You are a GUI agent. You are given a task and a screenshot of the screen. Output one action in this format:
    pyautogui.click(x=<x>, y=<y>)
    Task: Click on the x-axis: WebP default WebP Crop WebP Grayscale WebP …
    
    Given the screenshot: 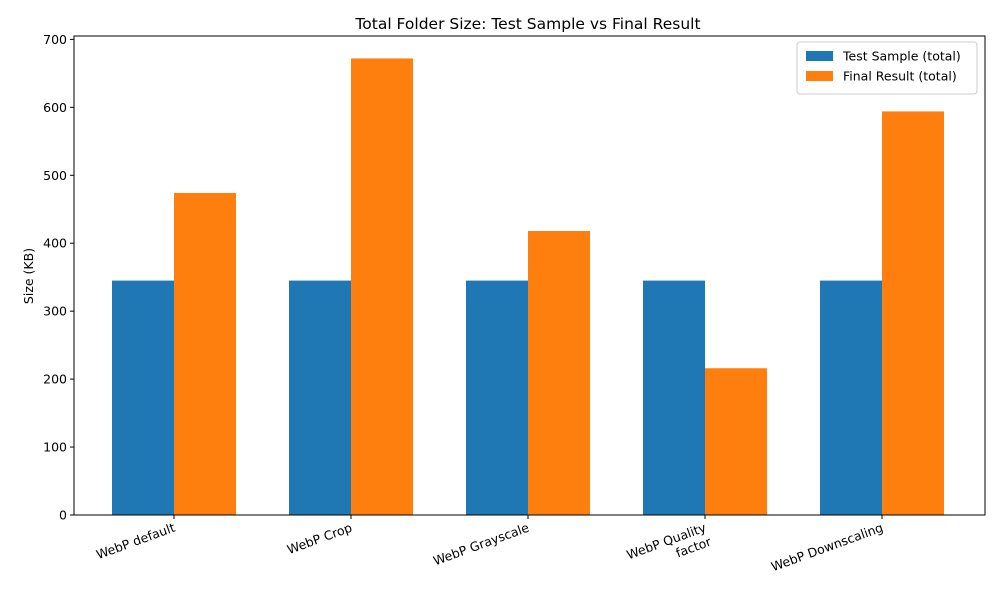 What is the action you would take?
    pyautogui.click(x=489, y=545)
    